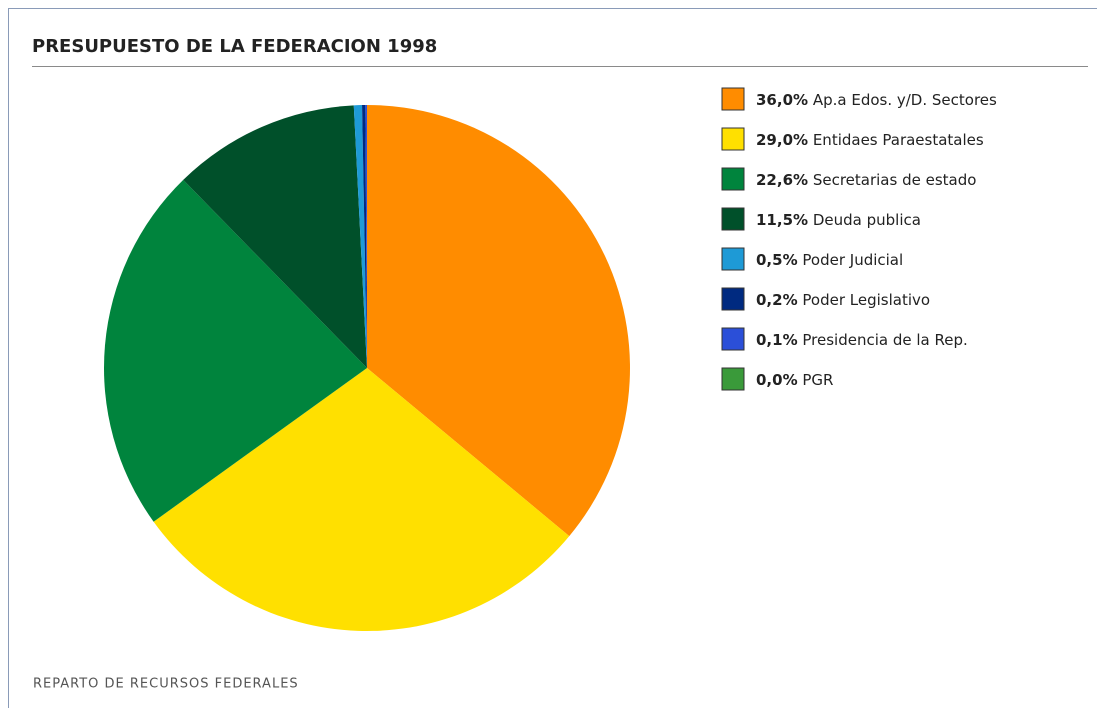  What do you see at coordinates (895, 180) in the screenshot?
I see `legend-name: Secretarias de estado` at bounding box center [895, 180].